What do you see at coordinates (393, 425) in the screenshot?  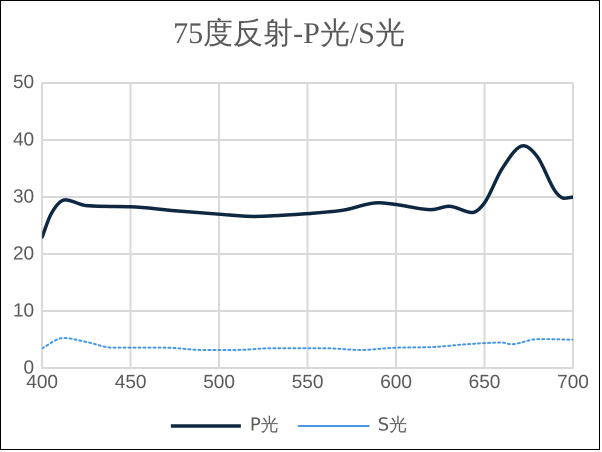 I see `legend-label: S光` at bounding box center [393, 425].